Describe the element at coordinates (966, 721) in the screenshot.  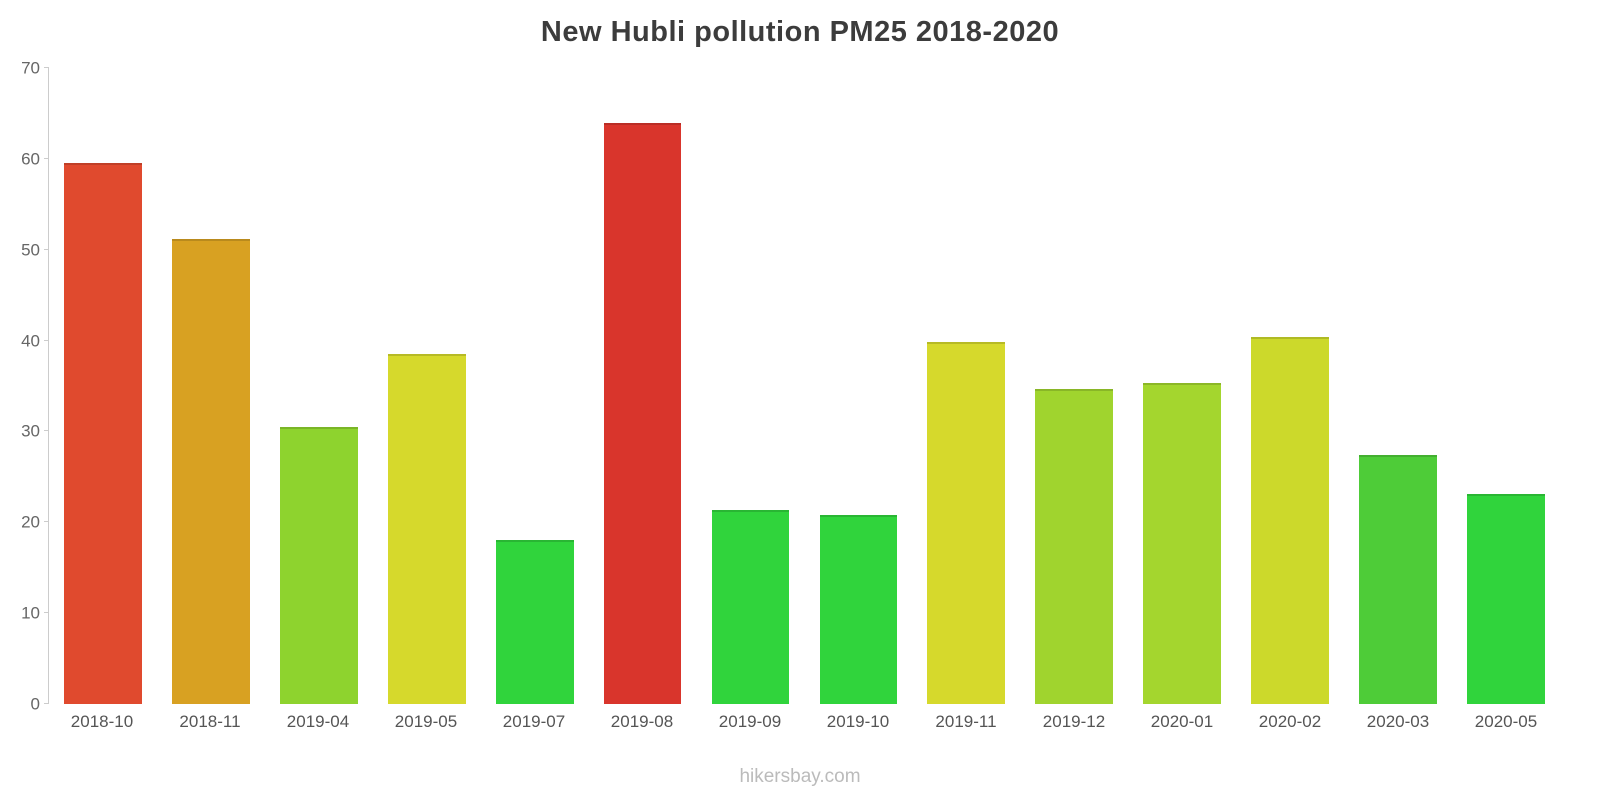
I see `x-tick-label: 2019-11` at that location.